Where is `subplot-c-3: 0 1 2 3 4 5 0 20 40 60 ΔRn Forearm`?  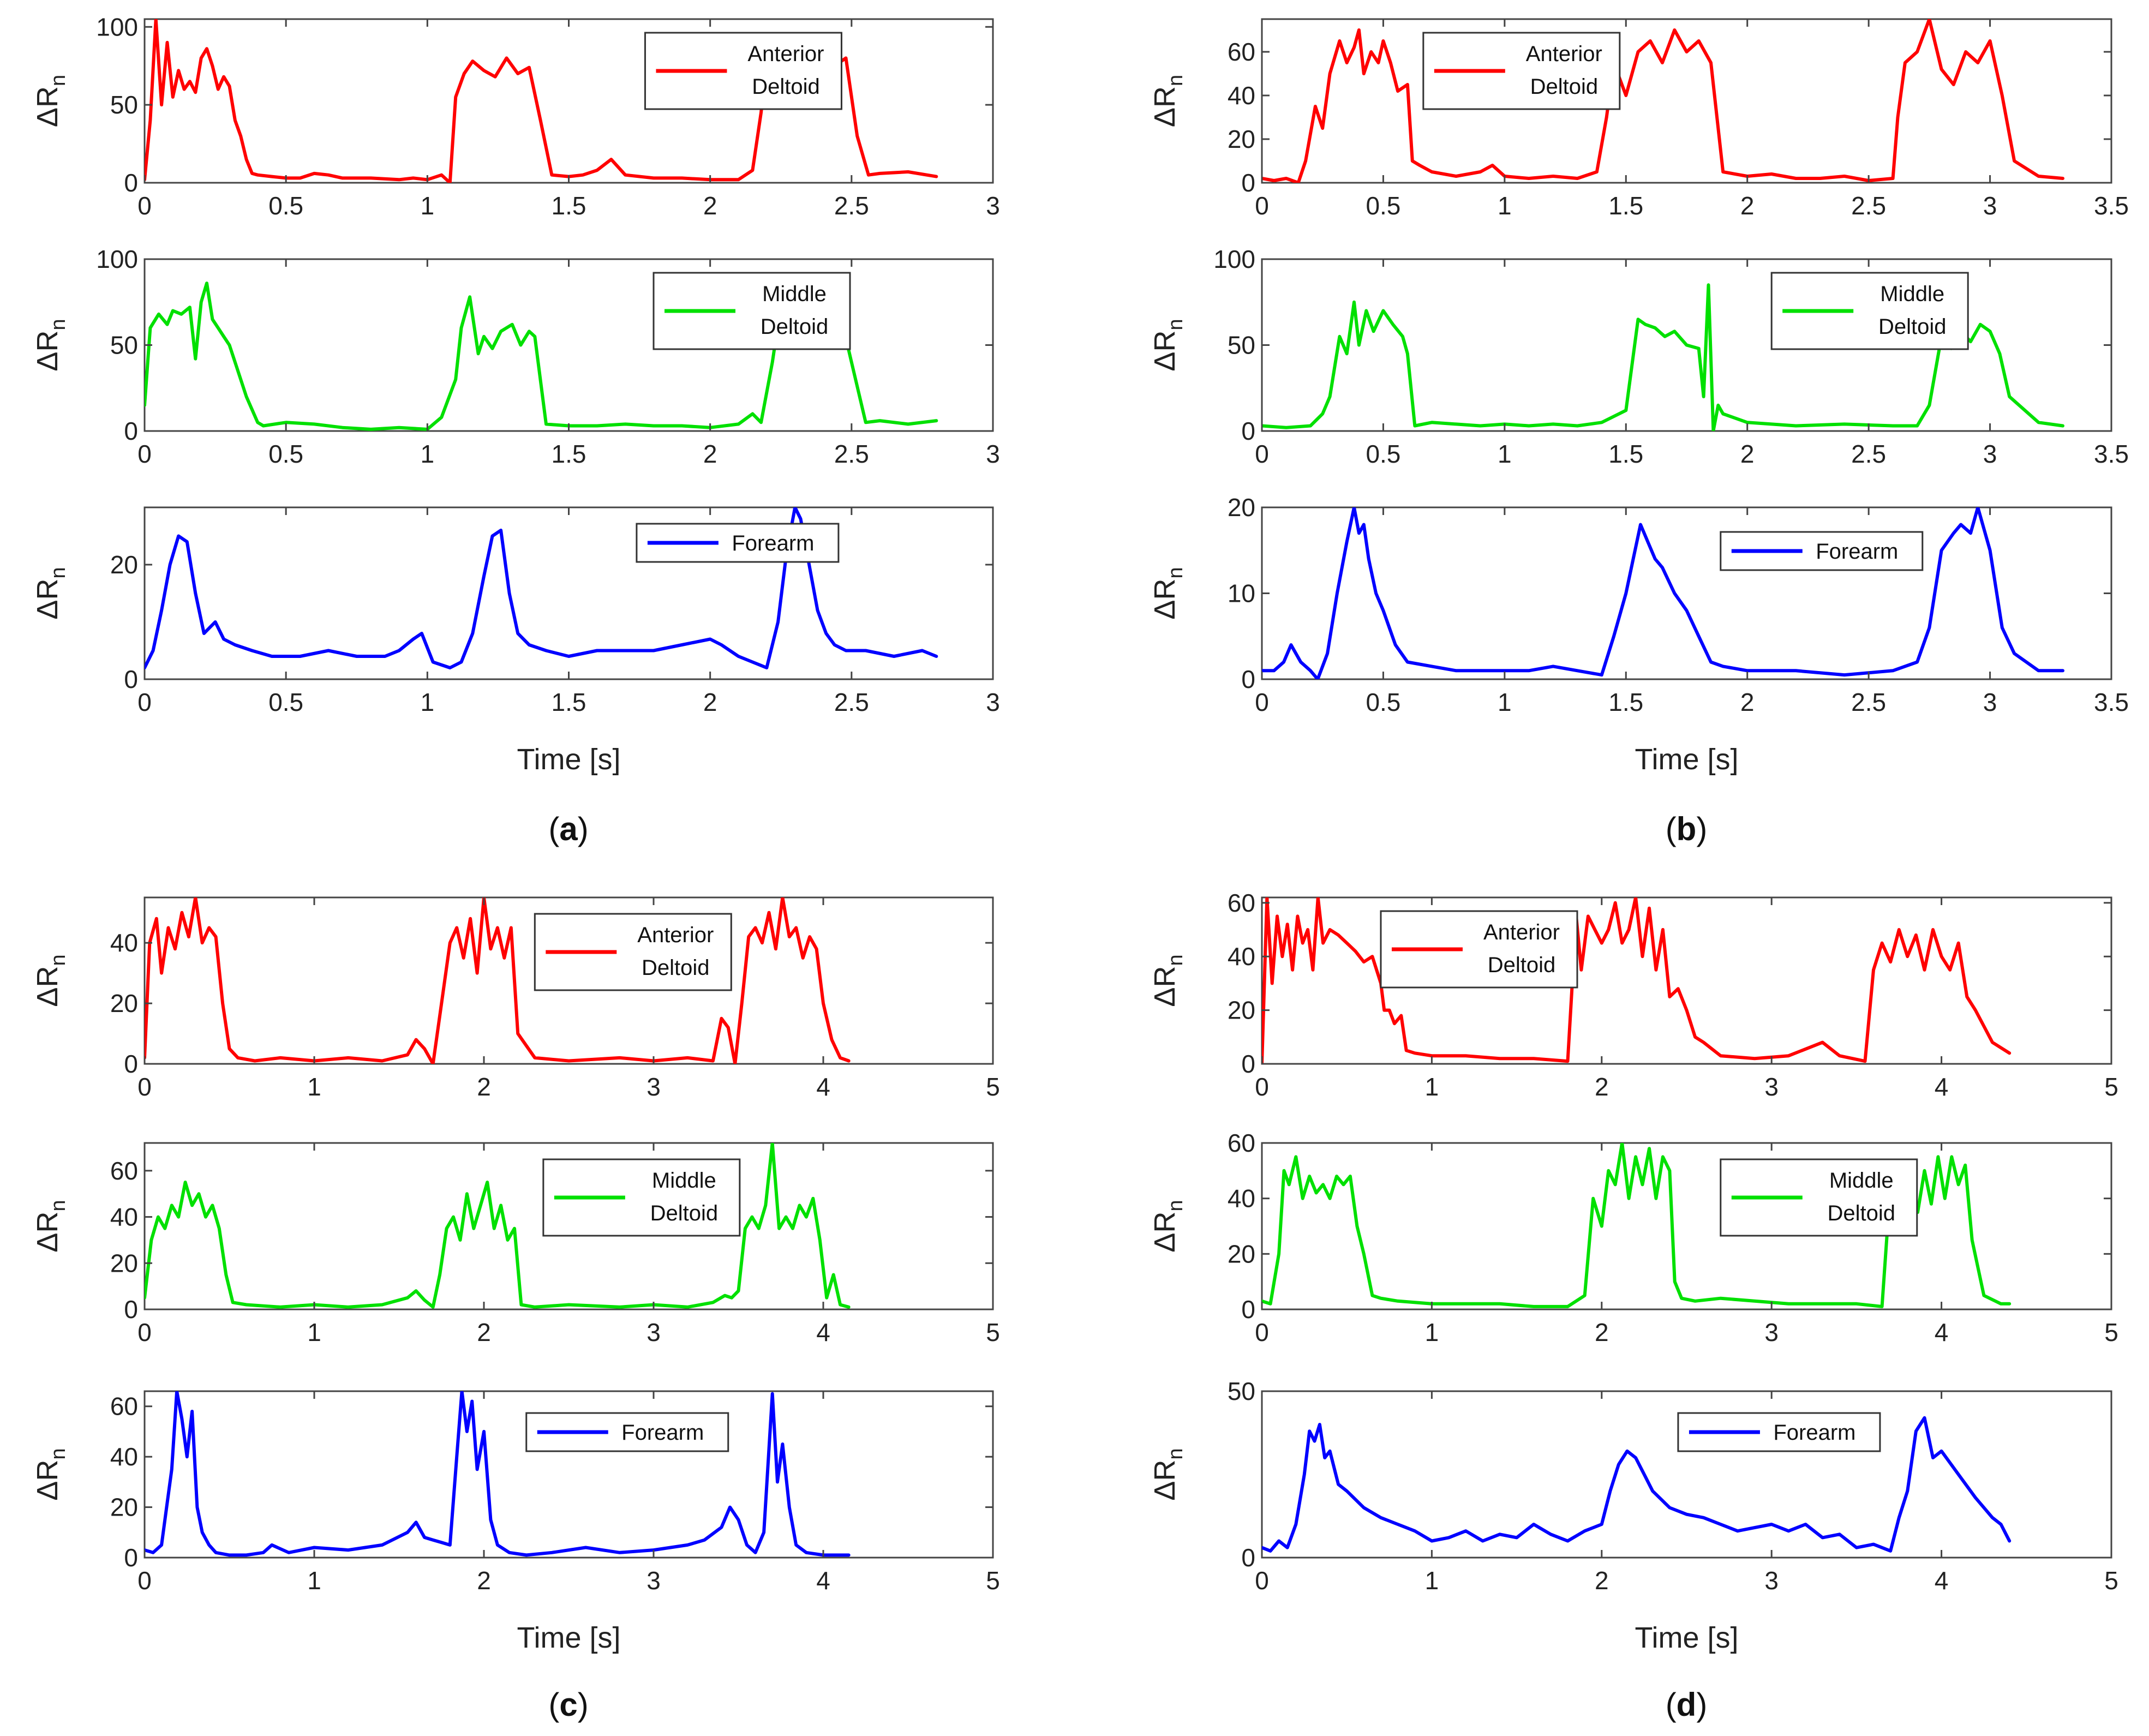
subplot-c-3: 0 1 2 3 4 5 0 20 40 60 ΔRn Forearm is located at coordinates (515, 1492).